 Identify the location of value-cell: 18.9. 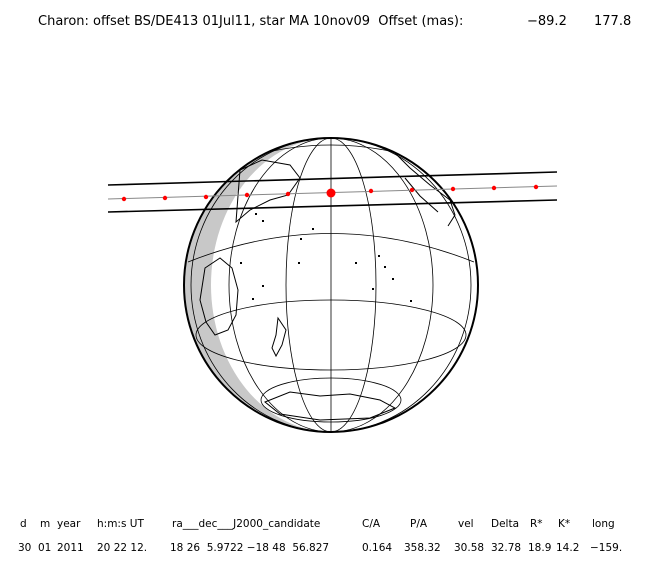
(540, 548).